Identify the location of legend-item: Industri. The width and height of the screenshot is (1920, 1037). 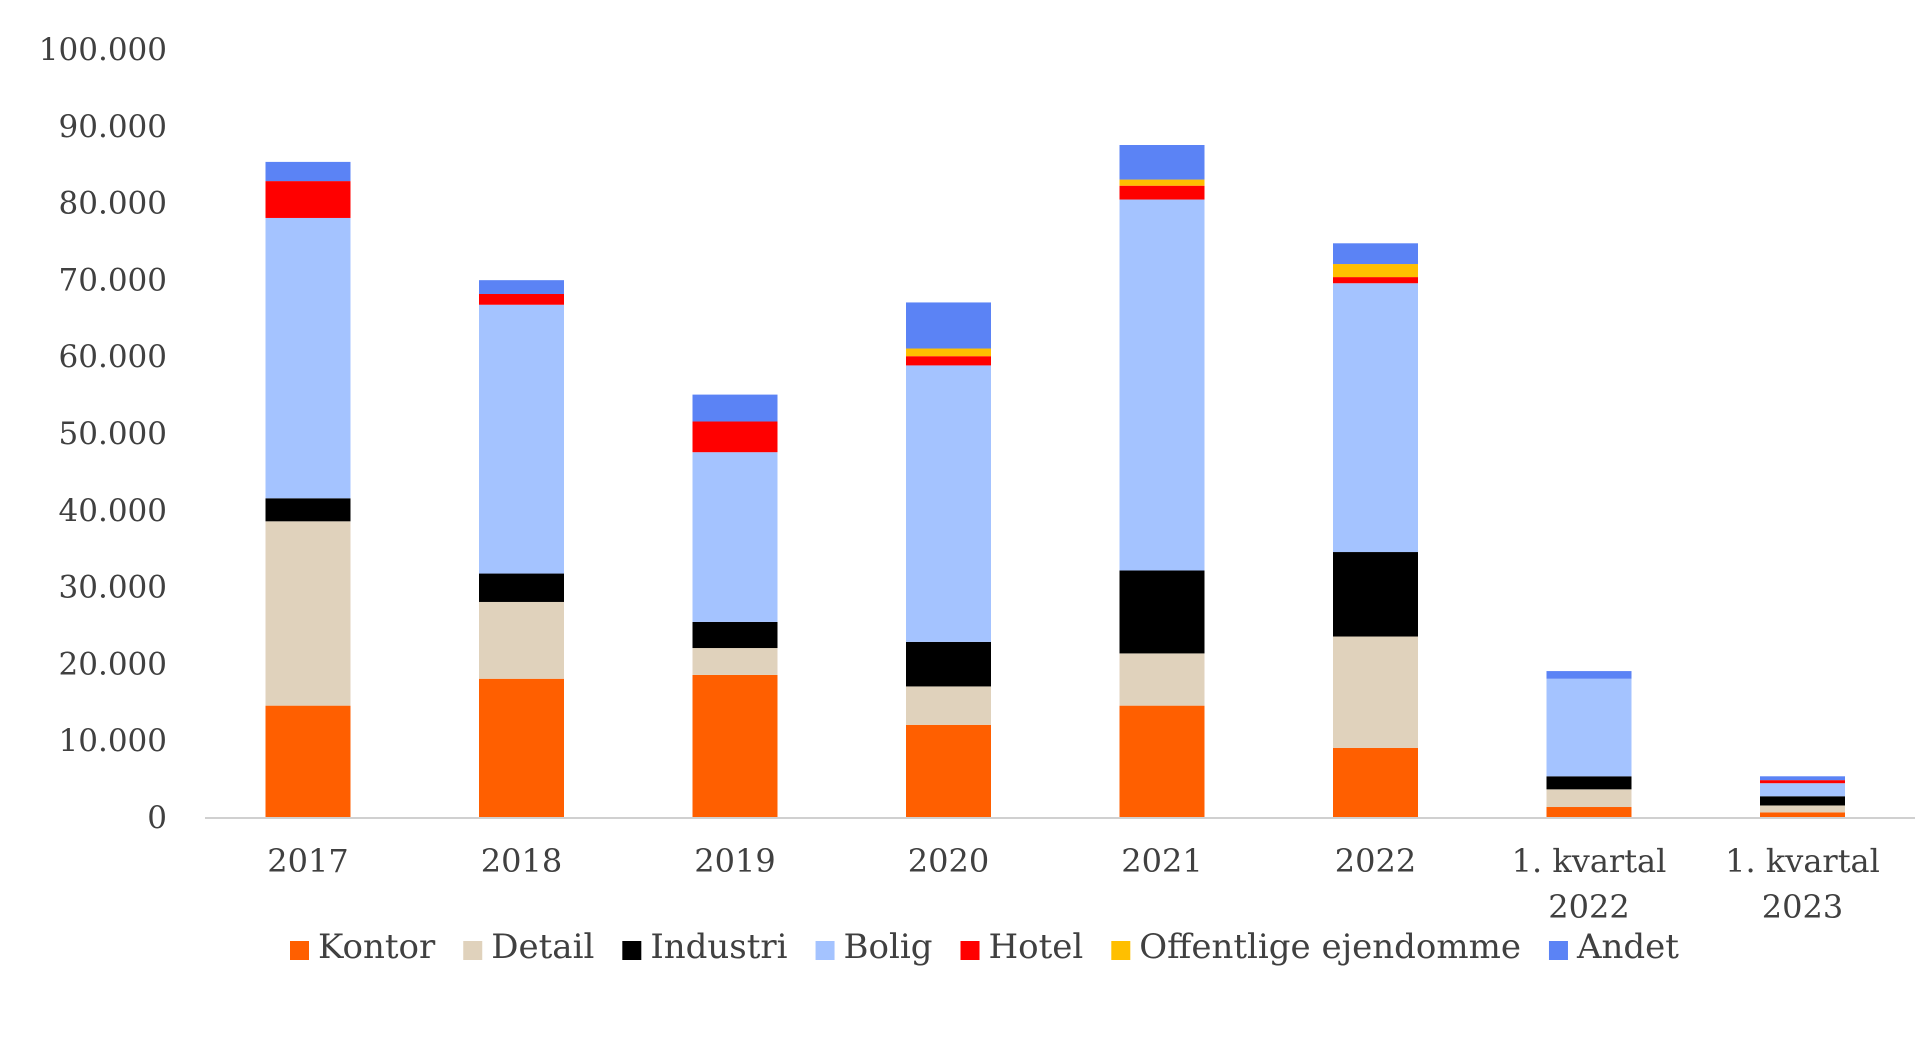
(705, 947).